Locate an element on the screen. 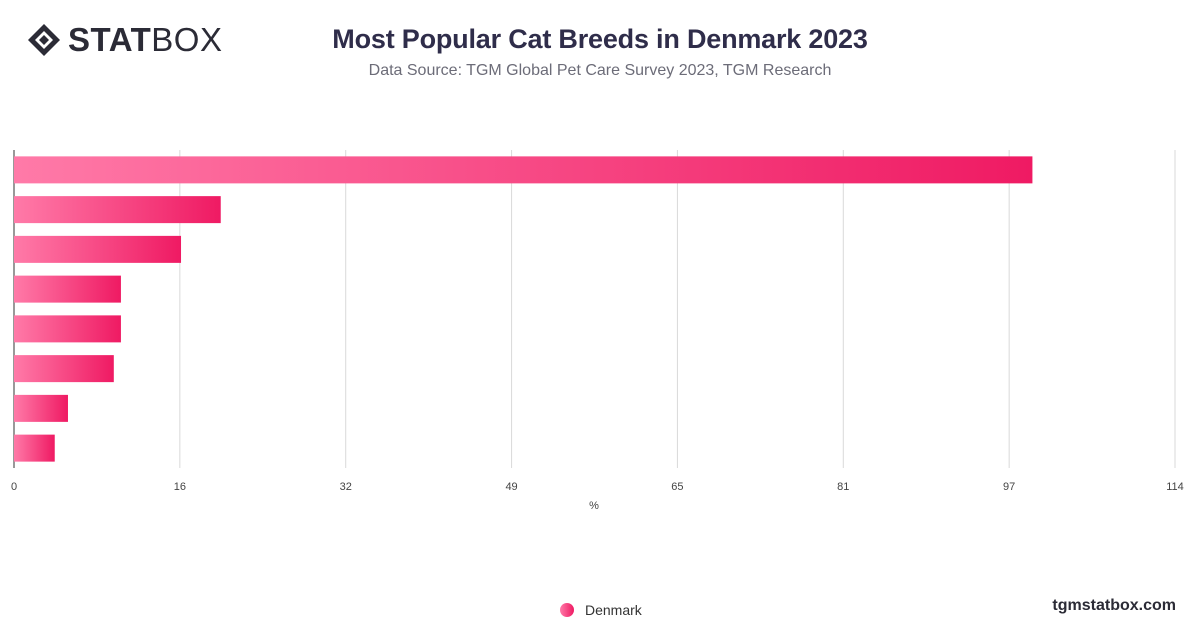 Image resolution: width=1200 pixels, height=628 pixels. chart-title: Most Popular Cat Breeds in Denmark 2023 is located at coordinates (600, 39).